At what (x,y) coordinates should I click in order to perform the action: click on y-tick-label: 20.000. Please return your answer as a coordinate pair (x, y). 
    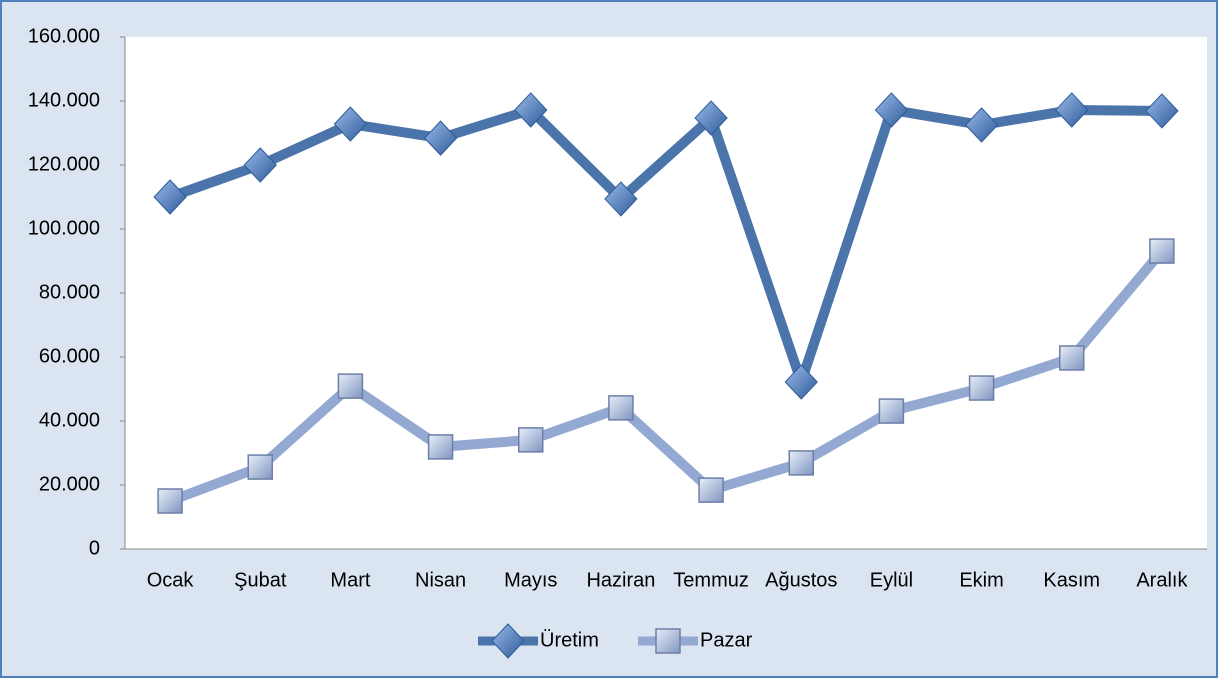
    Looking at the image, I should click on (69, 484).